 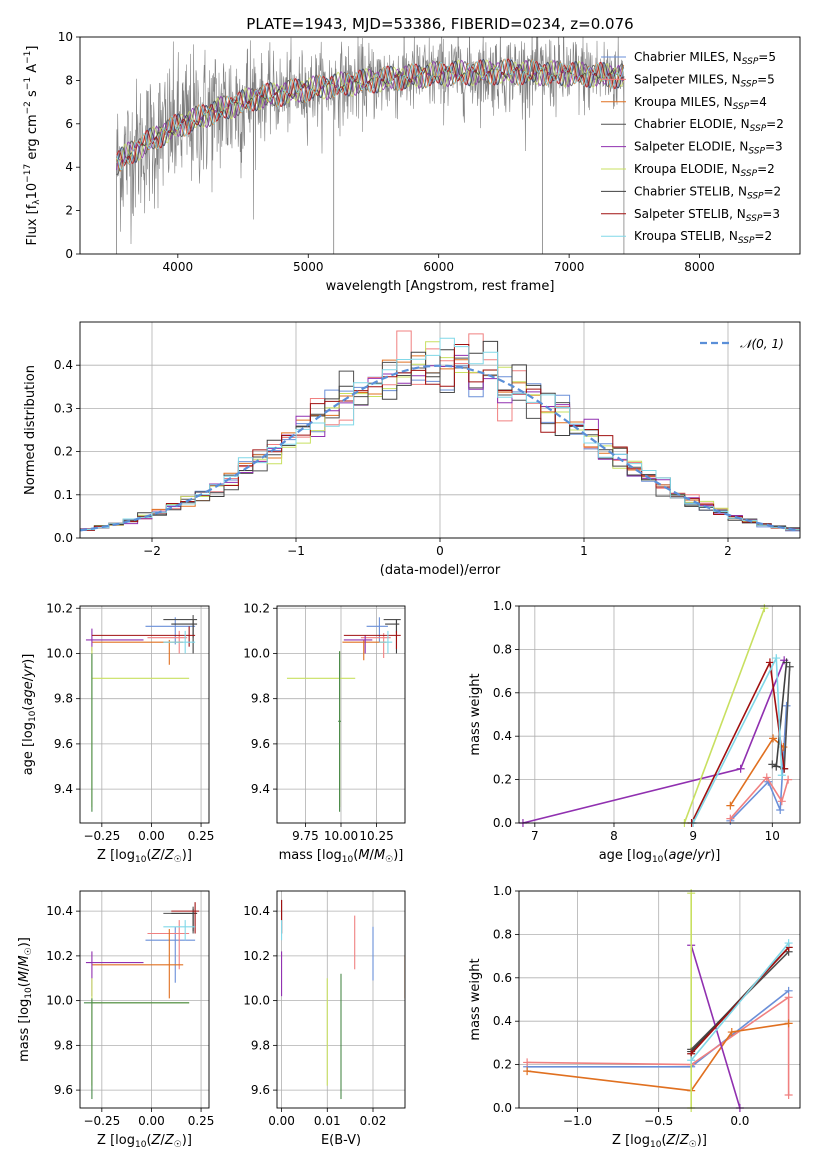 What do you see at coordinates (101, 836) in the screenshot?
I see `age_vs_Z-xtick-label: −0.25` at bounding box center [101, 836].